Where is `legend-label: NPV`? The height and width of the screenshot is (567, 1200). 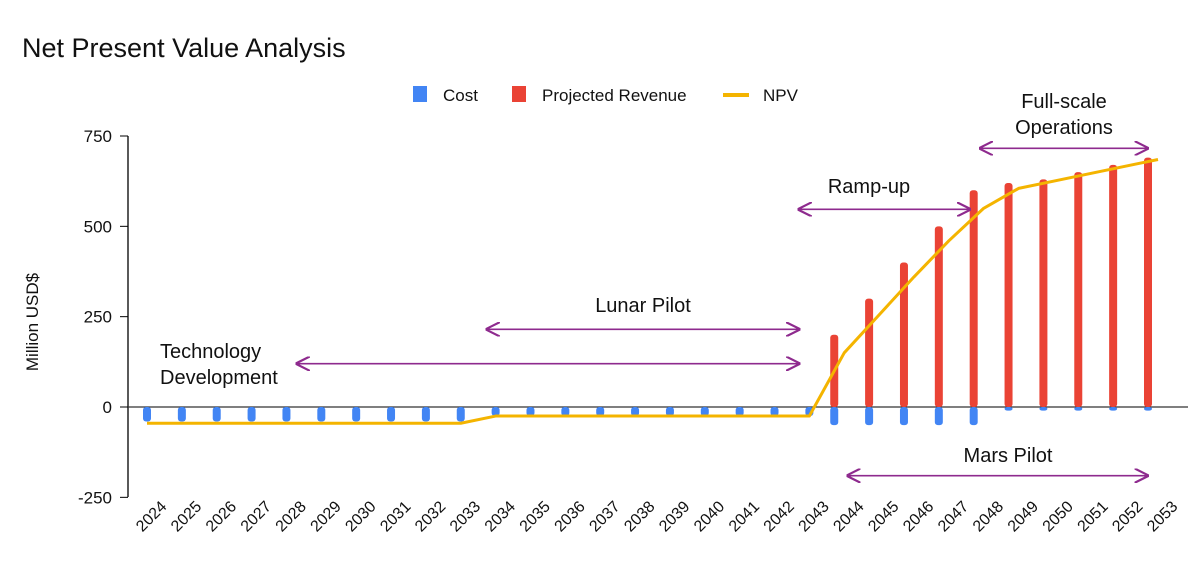 legend-label: NPV is located at coordinates (781, 95).